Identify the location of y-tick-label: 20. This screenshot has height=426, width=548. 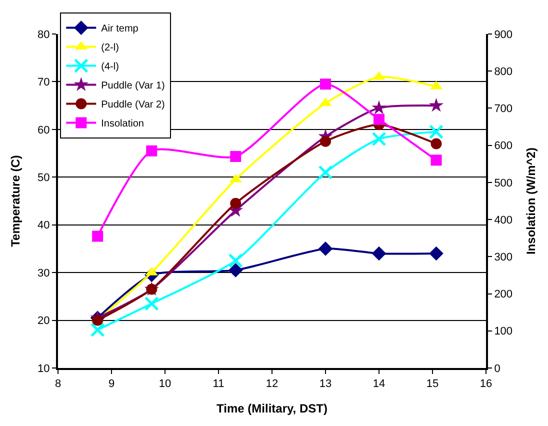
(44, 321).